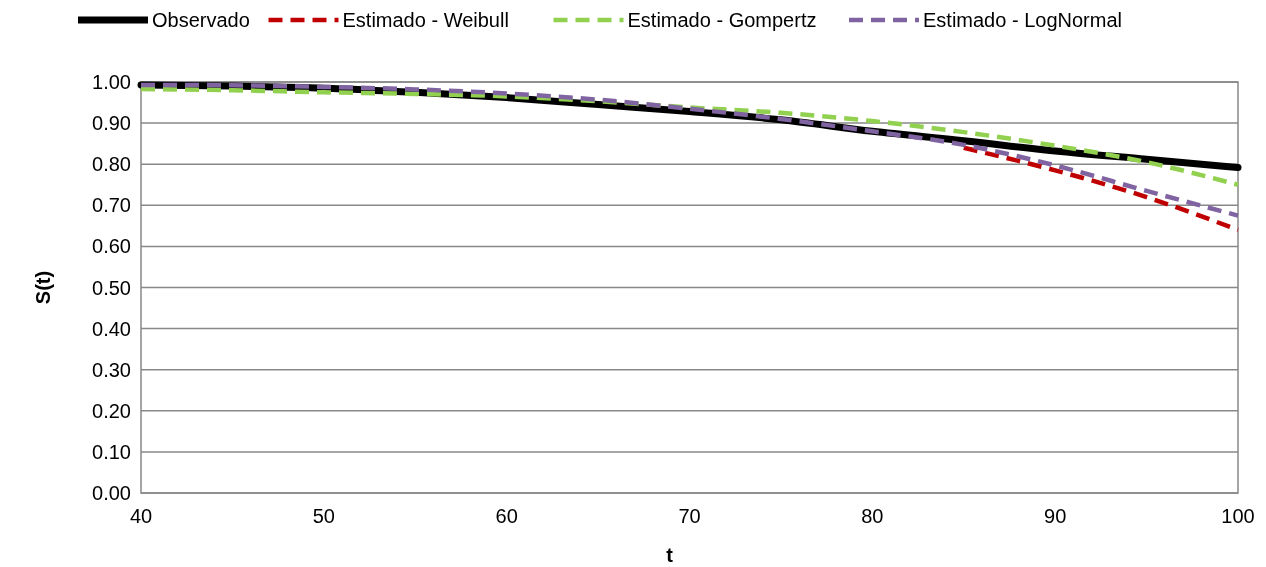  Describe the element at coordinates (111, 287) in the screenshot. I see `y-tick-label: 0.50` at that location.